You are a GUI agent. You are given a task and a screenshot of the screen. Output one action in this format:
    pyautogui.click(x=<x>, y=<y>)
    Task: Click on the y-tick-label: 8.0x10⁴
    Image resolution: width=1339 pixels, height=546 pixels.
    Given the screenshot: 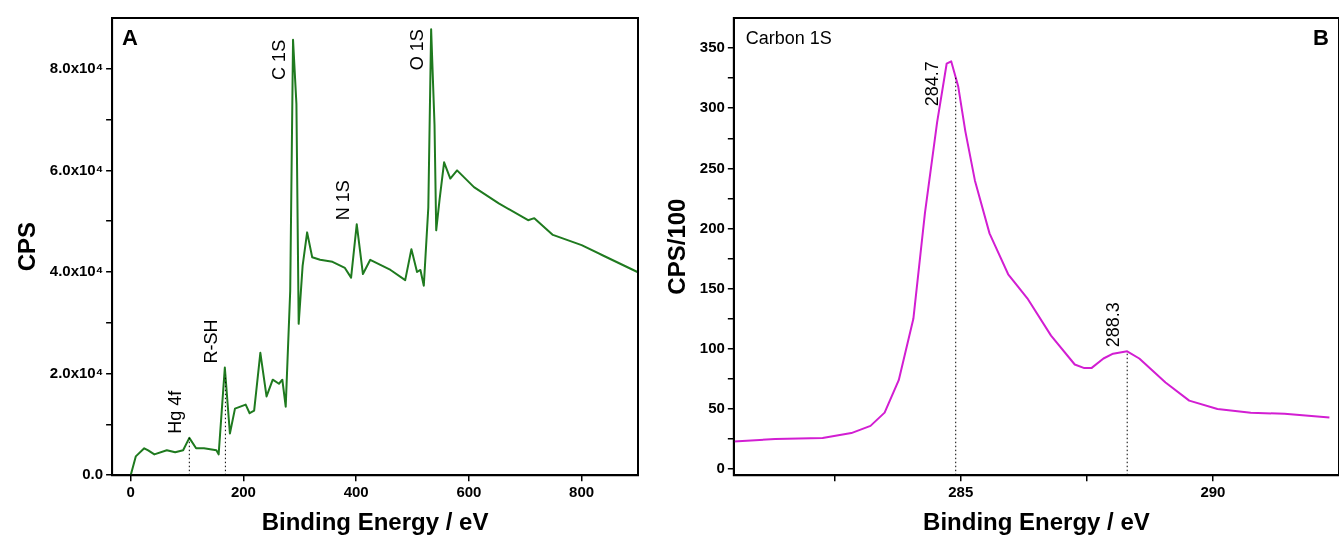 What is the action you would take?
    pyautogui.click(x=76, y=67)
    